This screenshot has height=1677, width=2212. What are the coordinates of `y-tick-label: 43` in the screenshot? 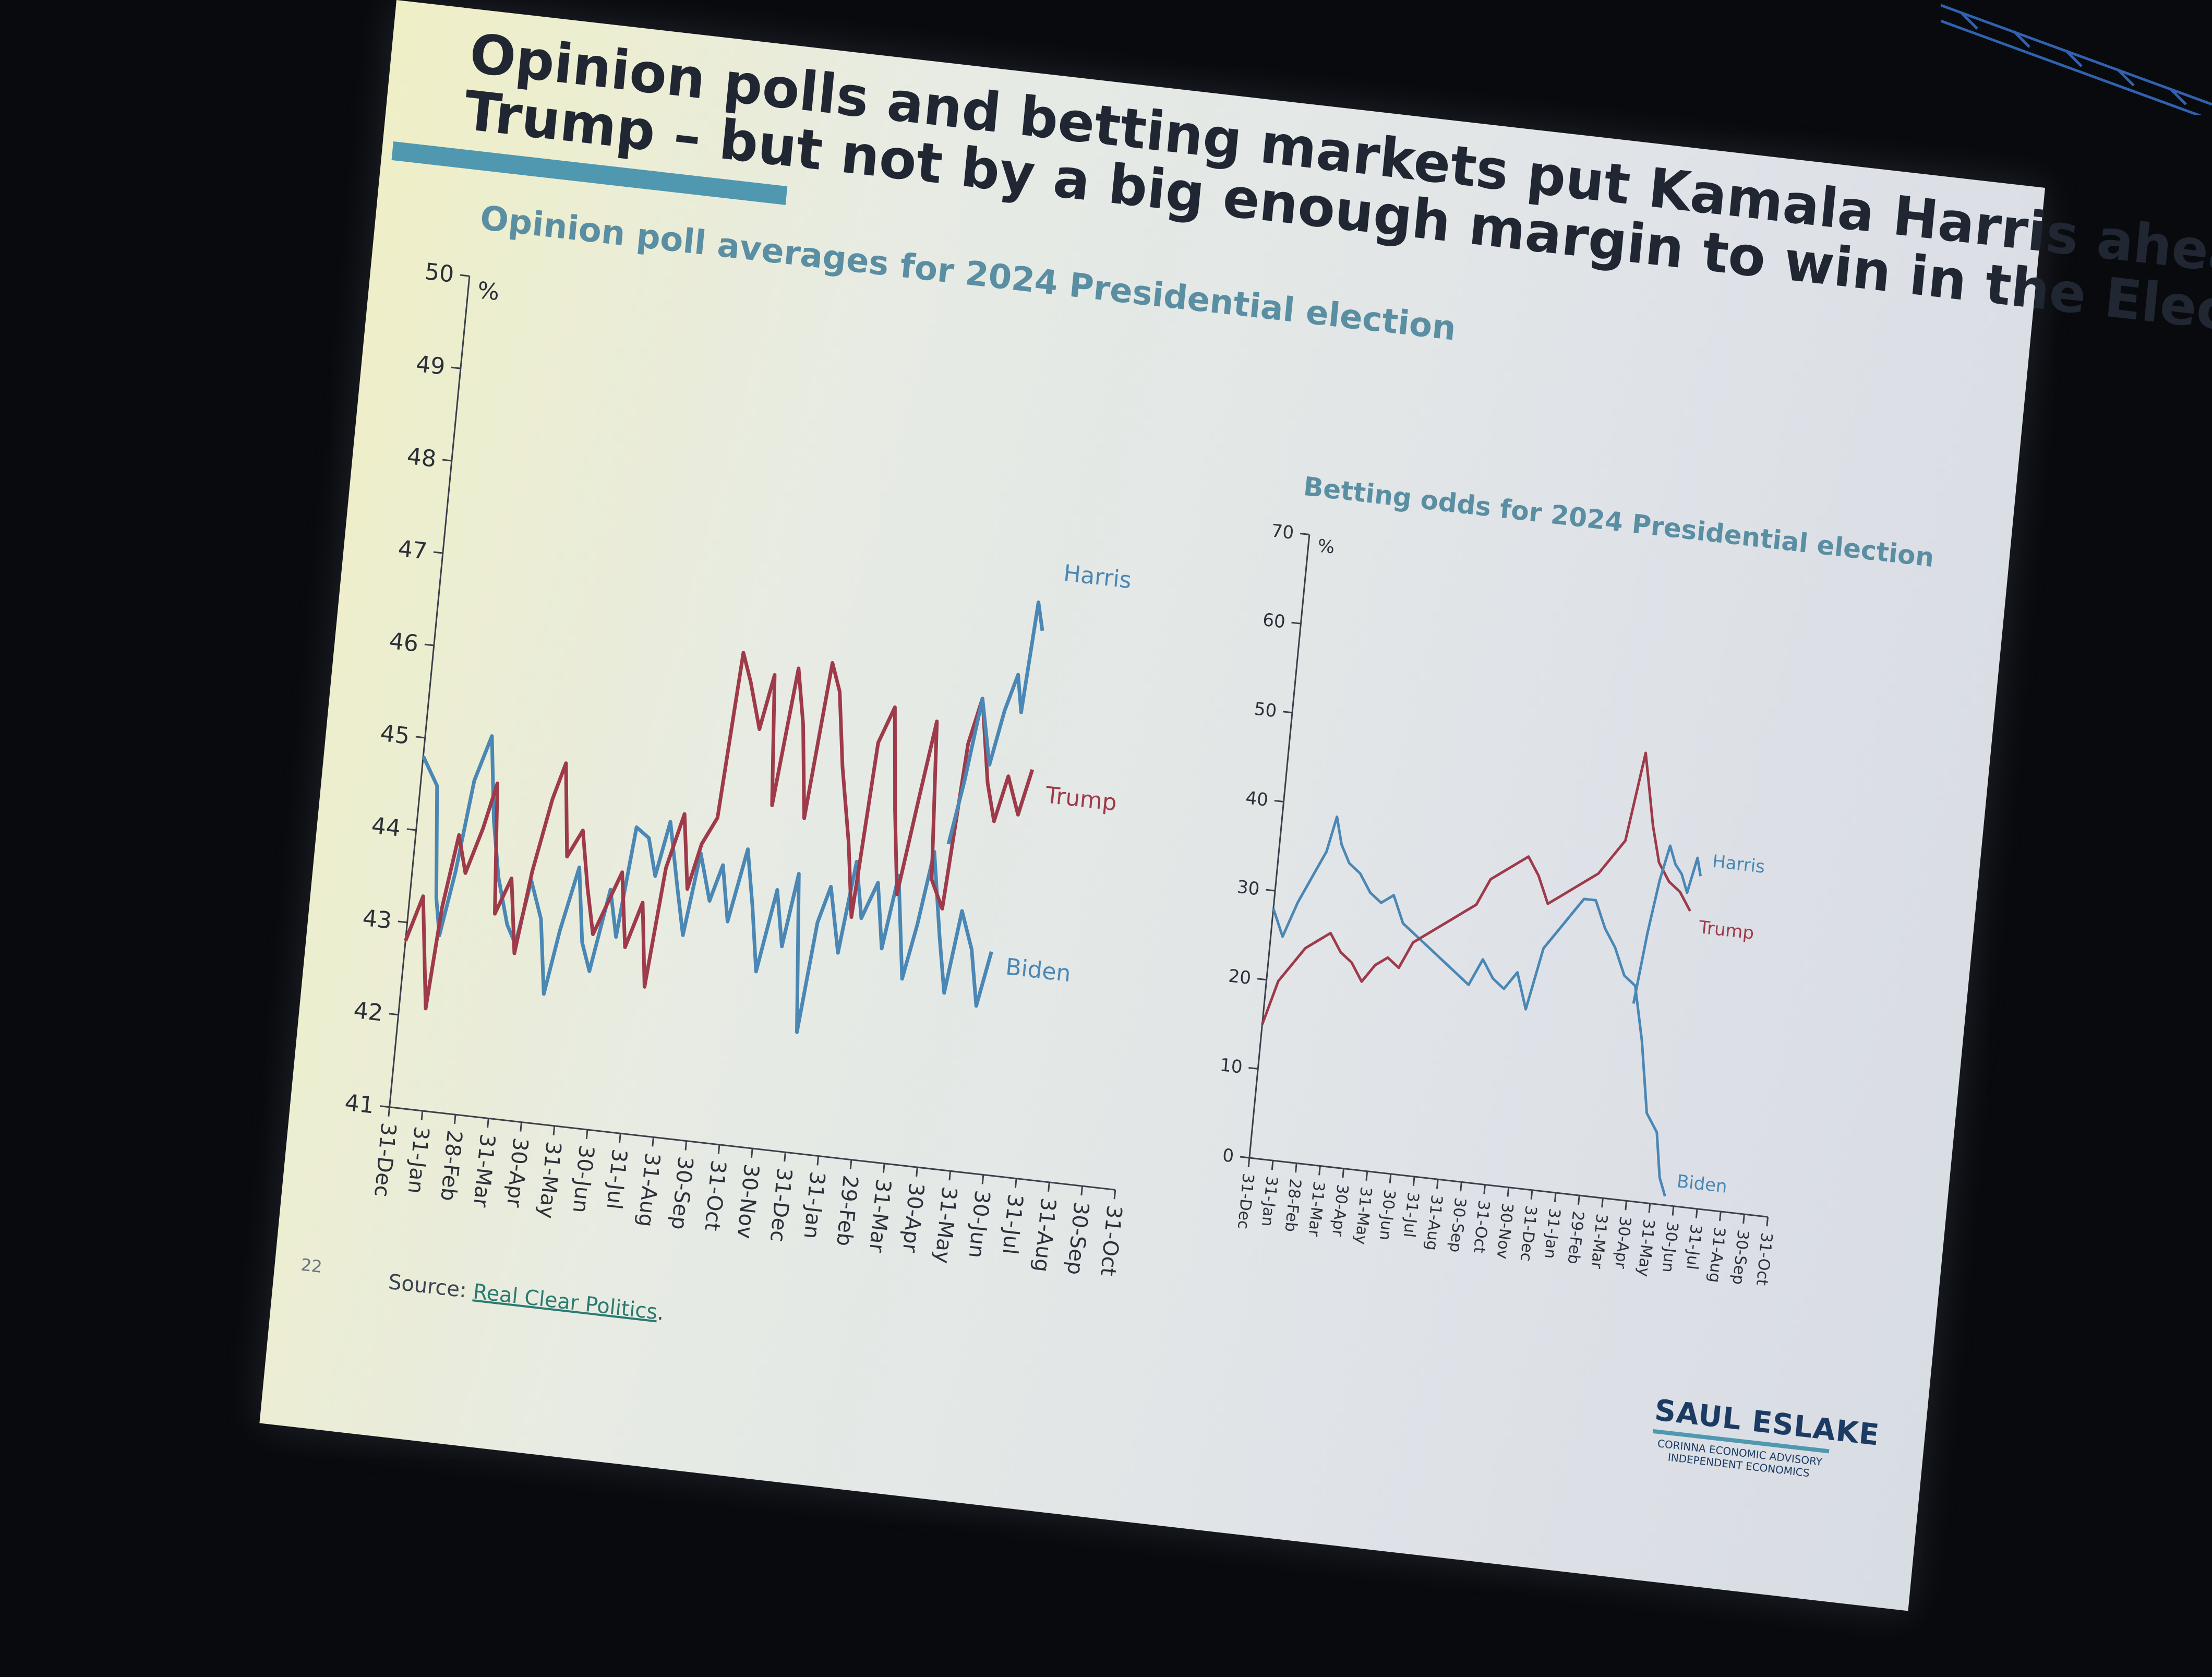 It's located at (378, 920).